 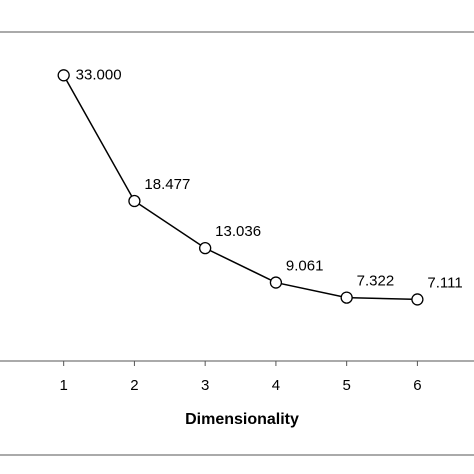 I want to click on data-label: 7.322, so click(x=376, y=281).